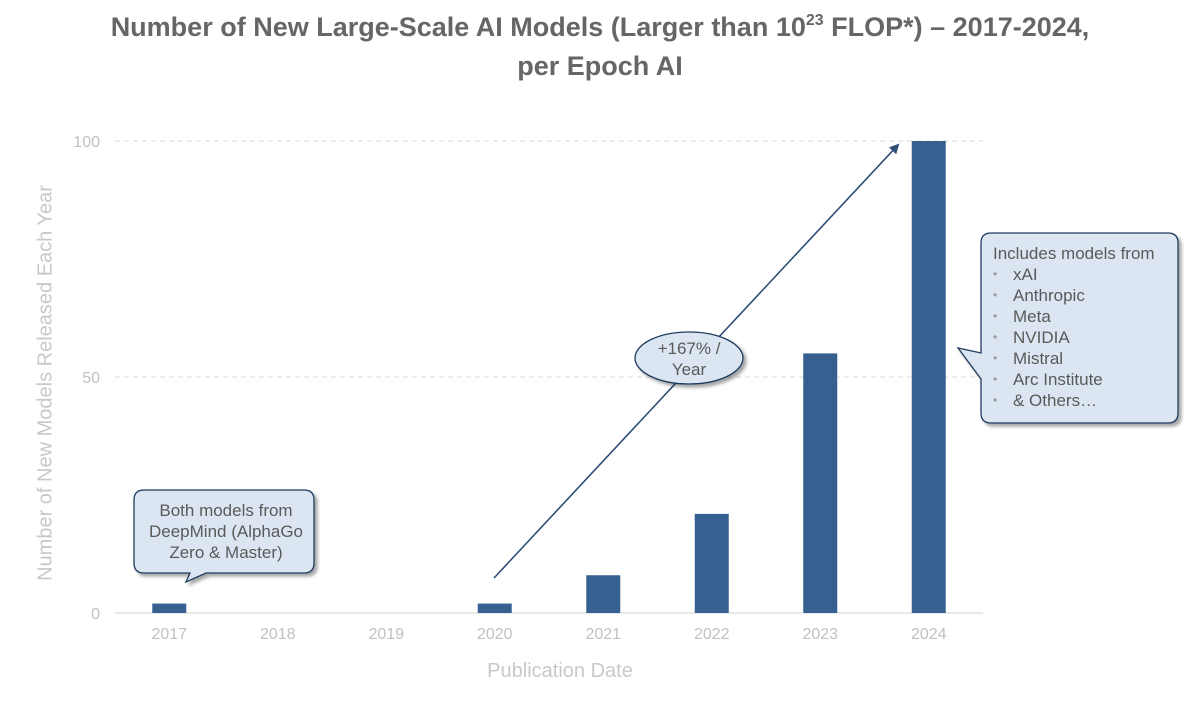  I want to click on callout-2024-item: • Arc Institute, so click(1048, 379).